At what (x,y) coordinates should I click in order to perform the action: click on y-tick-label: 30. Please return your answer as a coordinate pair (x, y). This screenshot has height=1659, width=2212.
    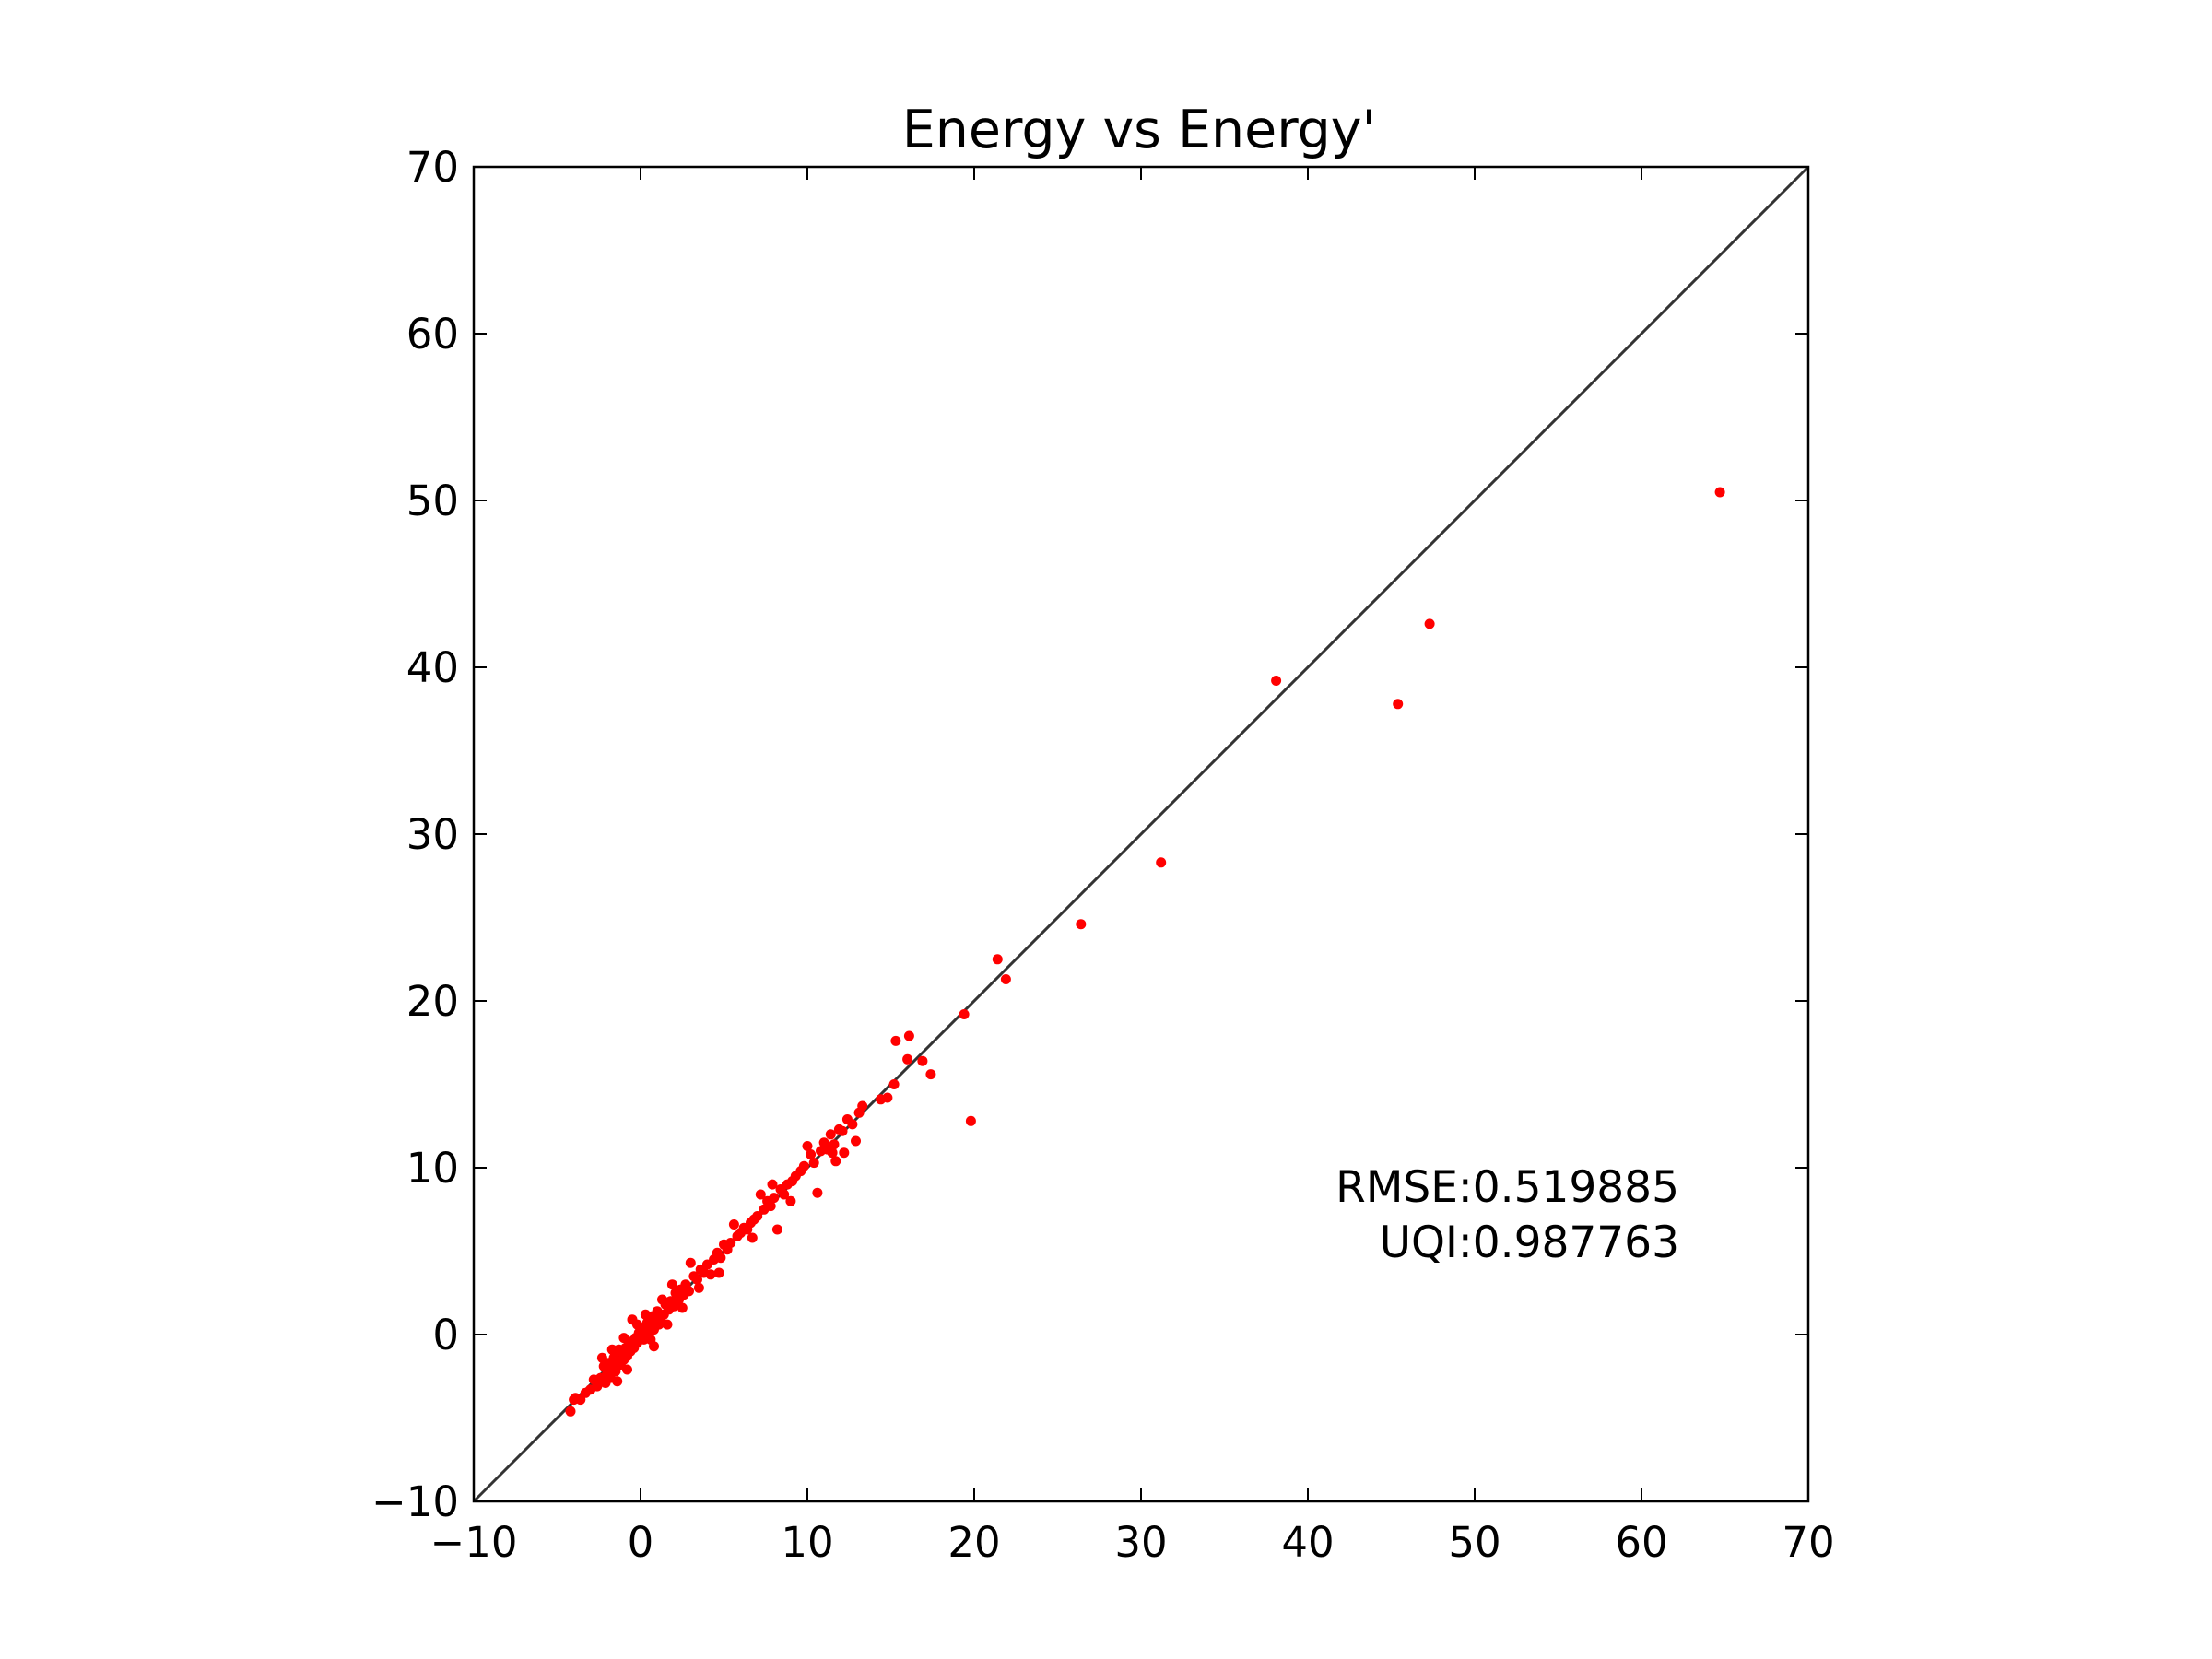
    Looking at the image, I should click on (432, 834).